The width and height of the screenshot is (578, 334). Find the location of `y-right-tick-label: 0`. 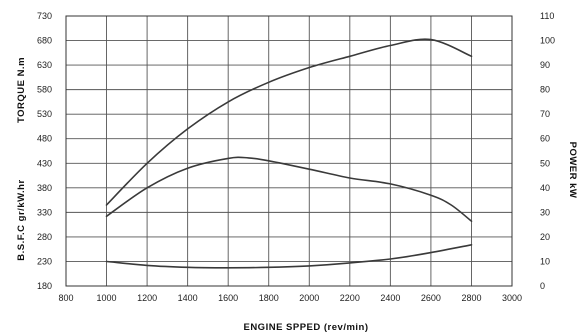

y-right-tick-label: 0 is located at coordinates (542, 286).